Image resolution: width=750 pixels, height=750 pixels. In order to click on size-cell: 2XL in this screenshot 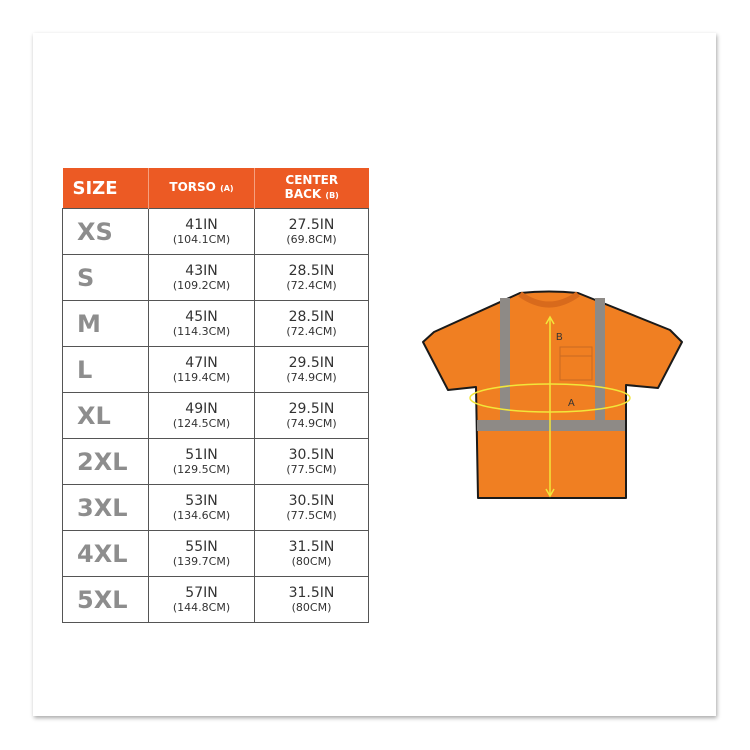, I will do `click(105, 461)`.